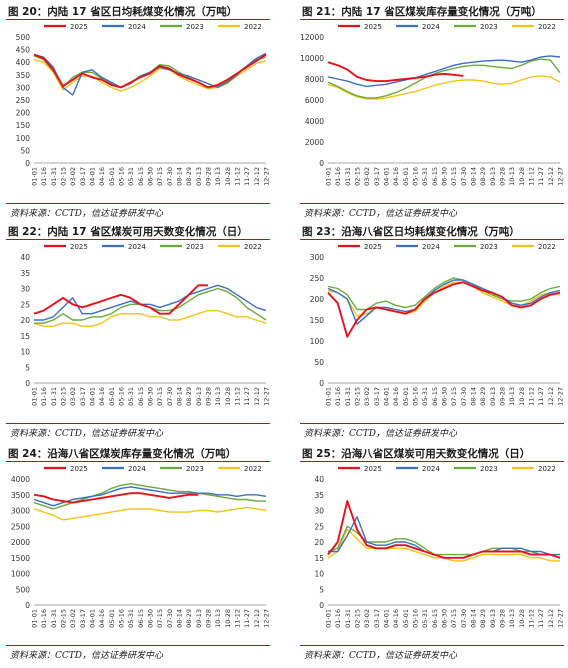 The height and width of the screenshot is (668, 568). I want to click on y-tick-label: 10, so click(25, 352).